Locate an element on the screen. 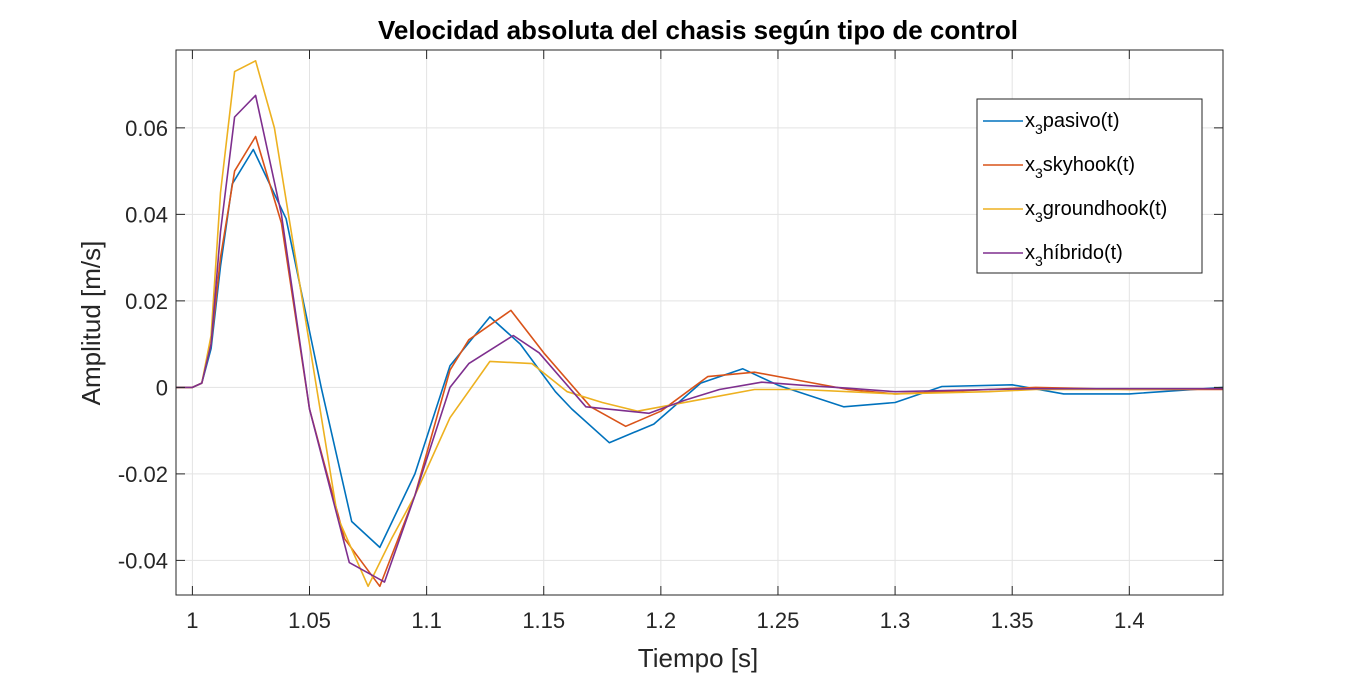 The width and height of the screenshot is (1350, 675). y-axis-label: Amplitud [m/s] is located at coordinates (91, 323).